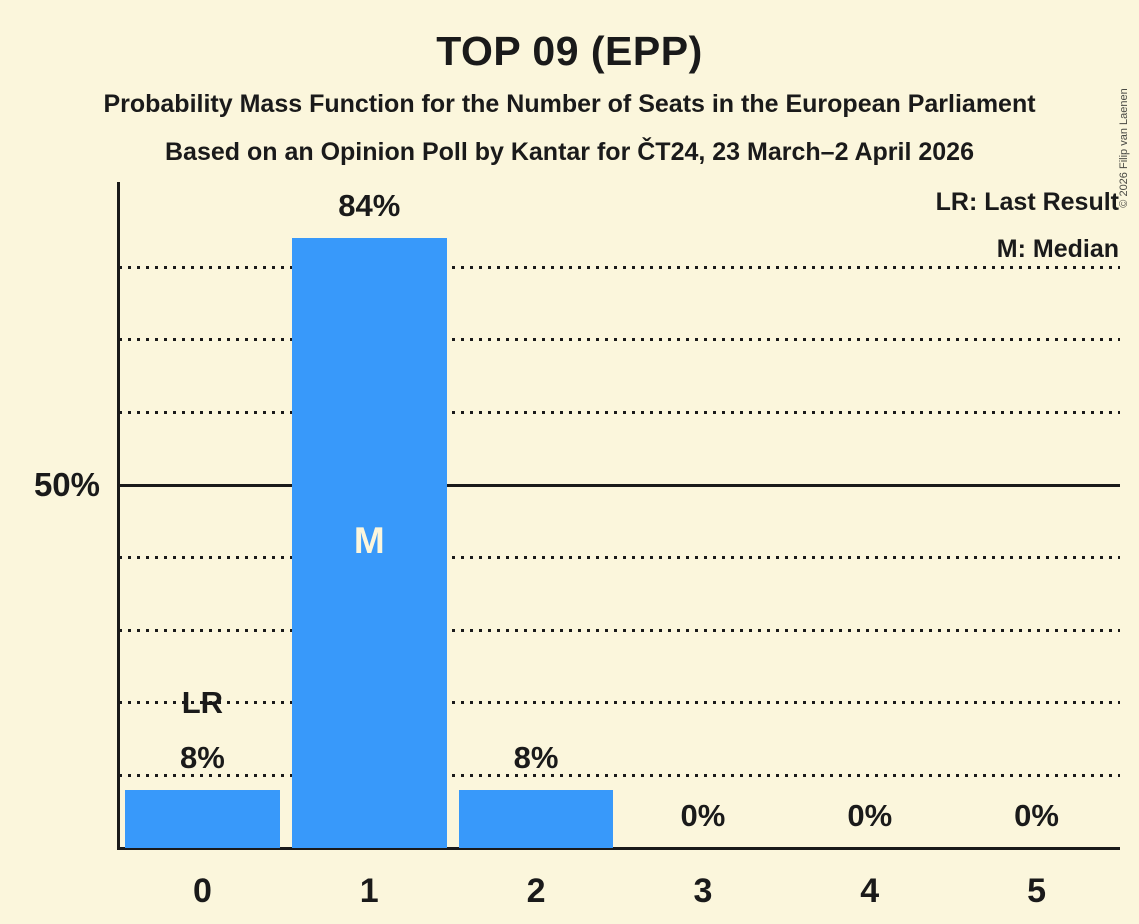  I want to click on x-axis-line, so click(618, 848).